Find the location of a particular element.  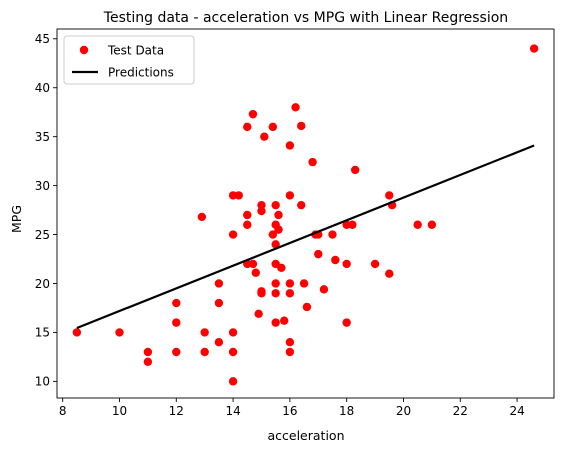

x-tick-label: 22 is located at coordinates (460, 411).